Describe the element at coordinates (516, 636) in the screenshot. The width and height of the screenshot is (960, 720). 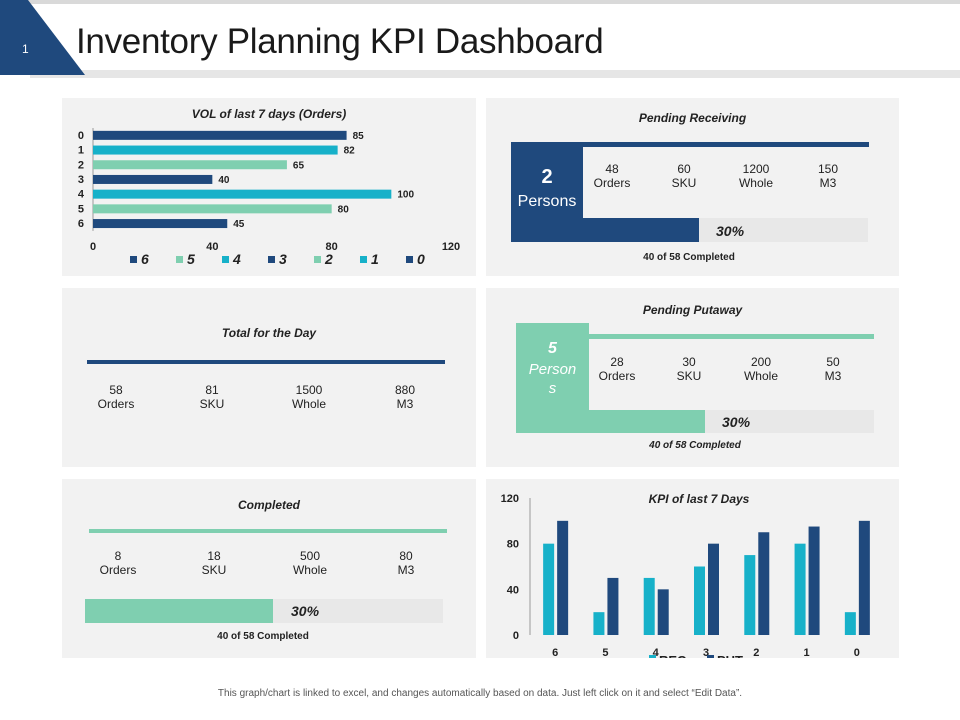
I see `kpi-y-tick: 0` at that location.